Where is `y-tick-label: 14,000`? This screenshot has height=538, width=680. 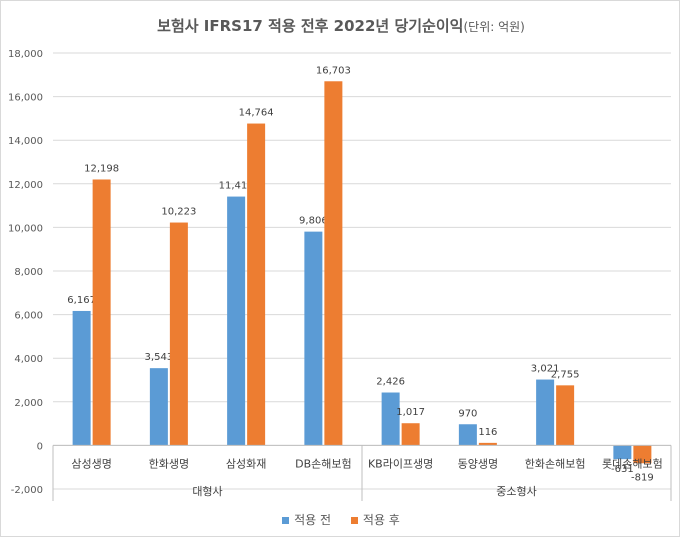 y-tick-label: 14,000 is located at coordinates (25, 141).